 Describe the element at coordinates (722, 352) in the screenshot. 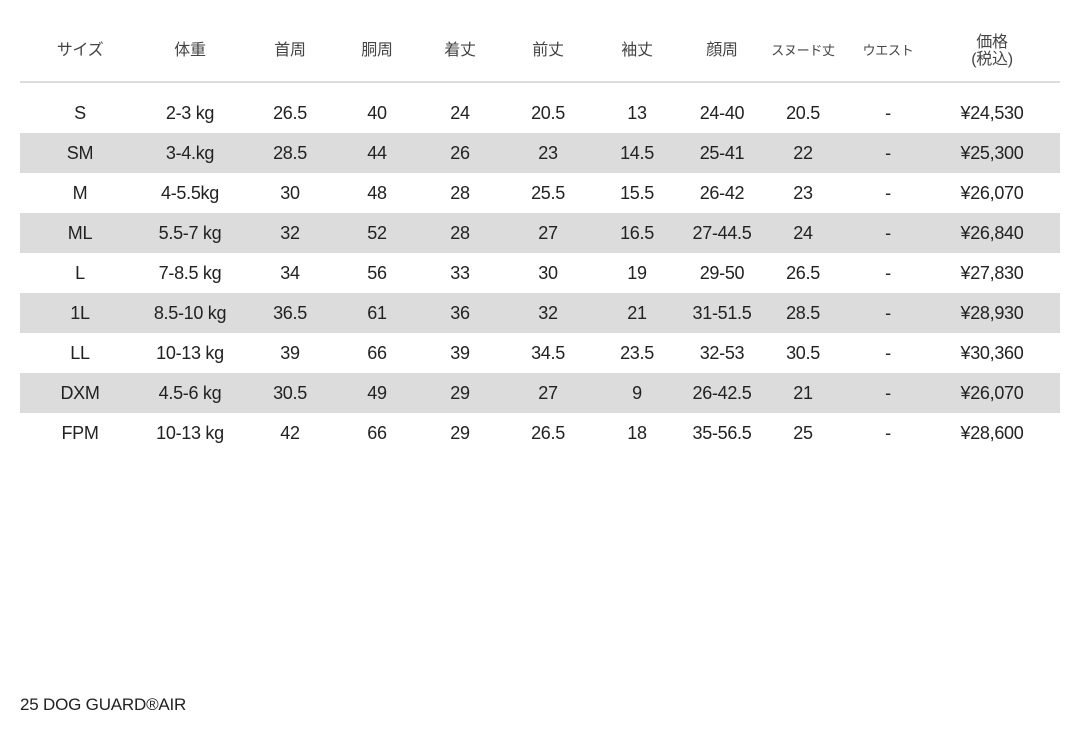

I see `cell-face: 32-53` at that location.